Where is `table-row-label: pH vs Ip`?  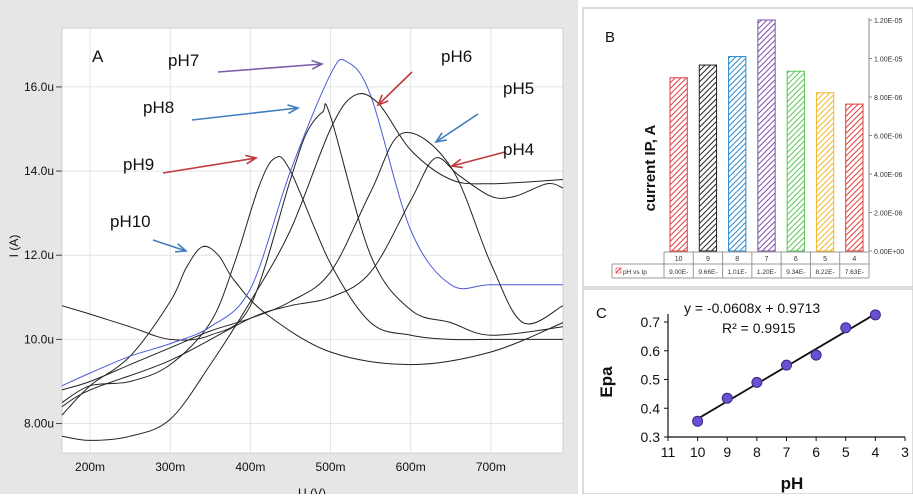
table-row-label: pH vs Ip is located at coordinates (635, 272).